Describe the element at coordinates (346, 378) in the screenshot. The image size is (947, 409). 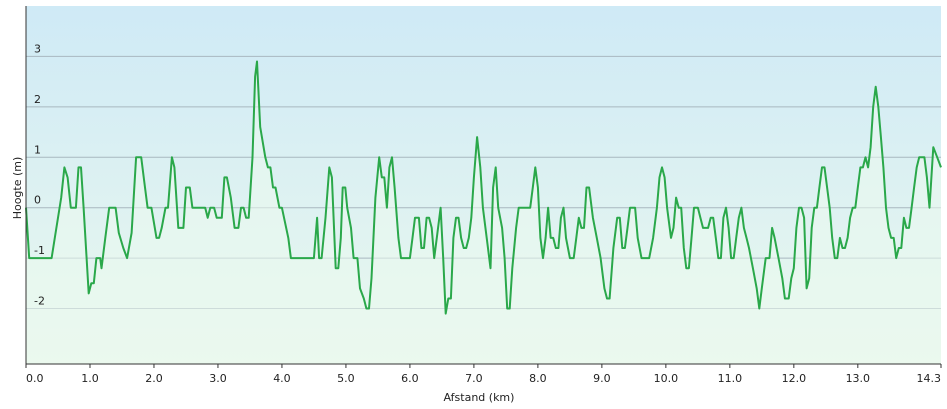
I see `x-tick-label: 5.0` at that location.